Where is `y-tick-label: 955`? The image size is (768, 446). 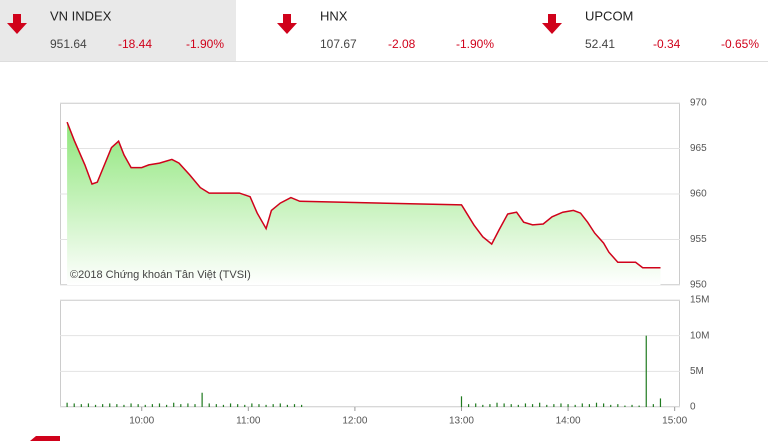
y-tick-label: 955 is located at coordinates (698, 239).